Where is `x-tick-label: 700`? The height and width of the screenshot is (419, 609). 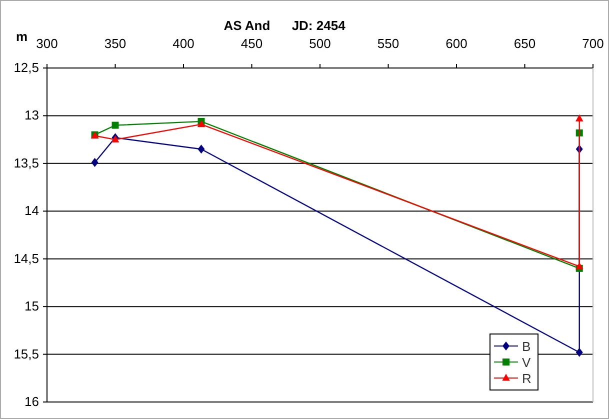
x-tick-label: 700 is located at coordinates (593, 43).